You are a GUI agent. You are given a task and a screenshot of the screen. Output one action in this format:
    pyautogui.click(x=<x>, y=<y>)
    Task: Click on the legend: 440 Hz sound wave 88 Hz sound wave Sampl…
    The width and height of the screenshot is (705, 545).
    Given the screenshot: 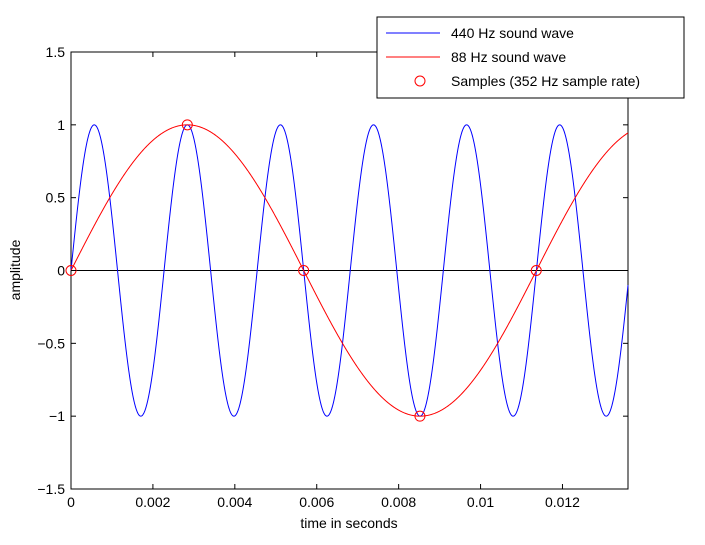 What is the action you would take?
    pyautogui.click(x=530, y=57)
    